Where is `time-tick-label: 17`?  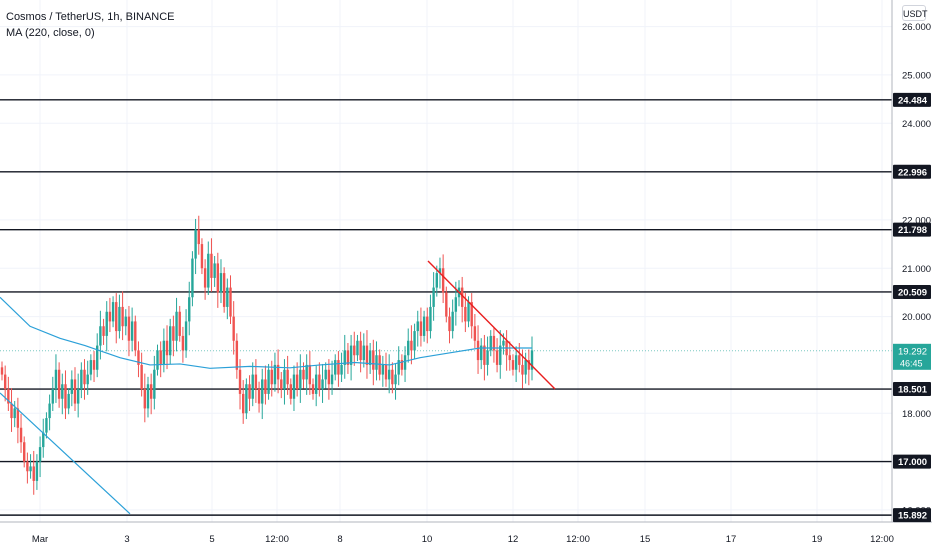
time-tick-label: 17 is located at coordinates (731, 539).